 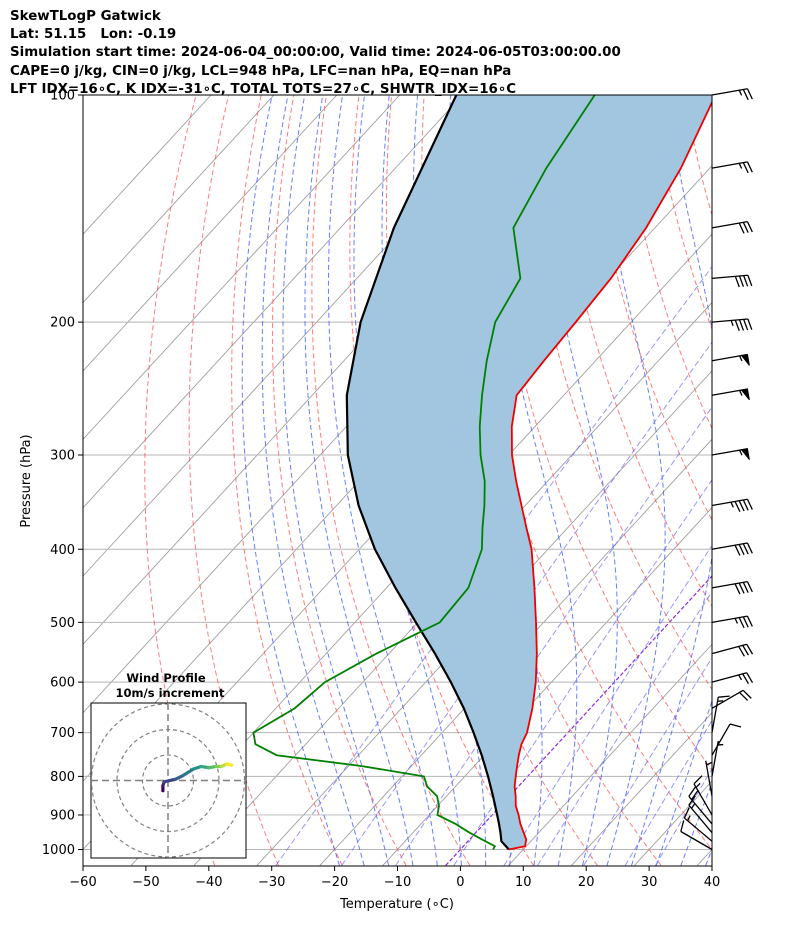 I want to click on hodograph-inset: Wind Profile 10m/s increment, so click(x=168, y=765).